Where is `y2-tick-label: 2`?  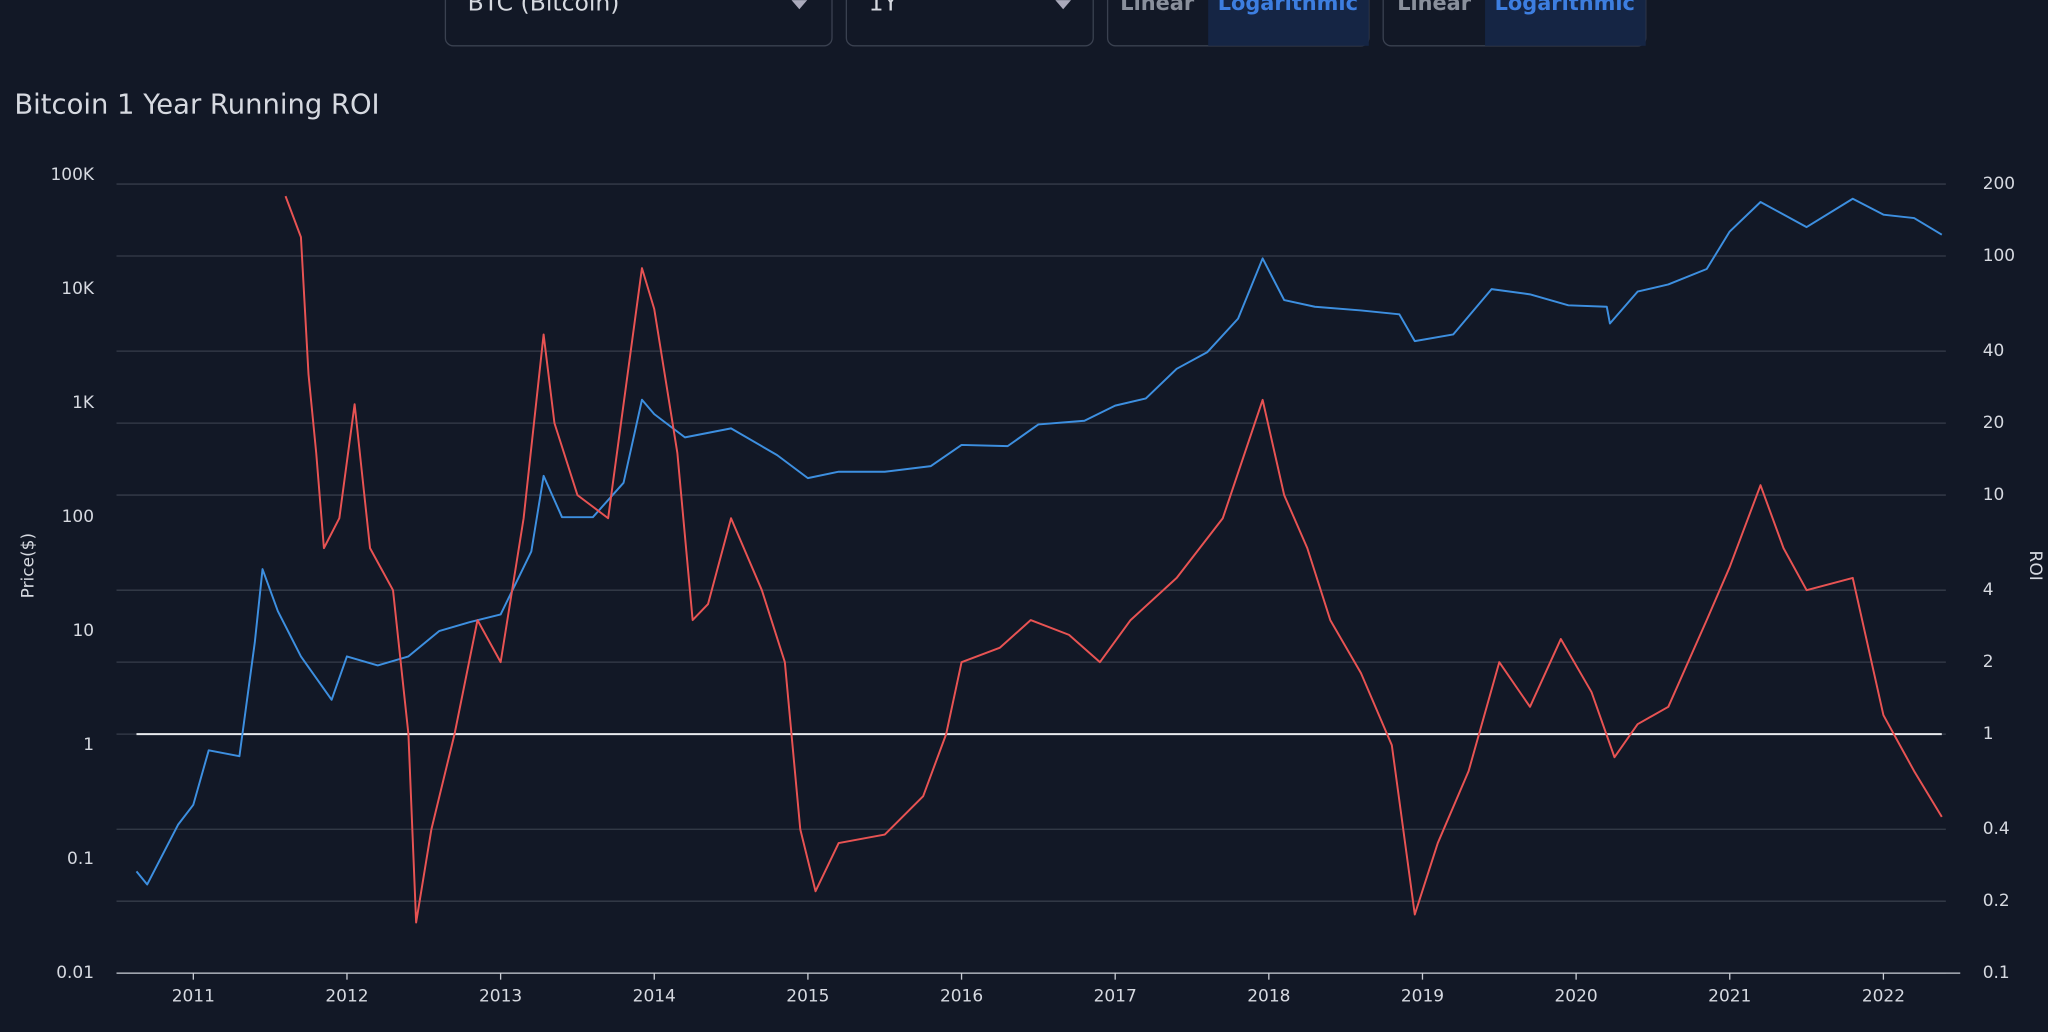
y2-tick-label: 2 is located at coordinates (1988, 662).